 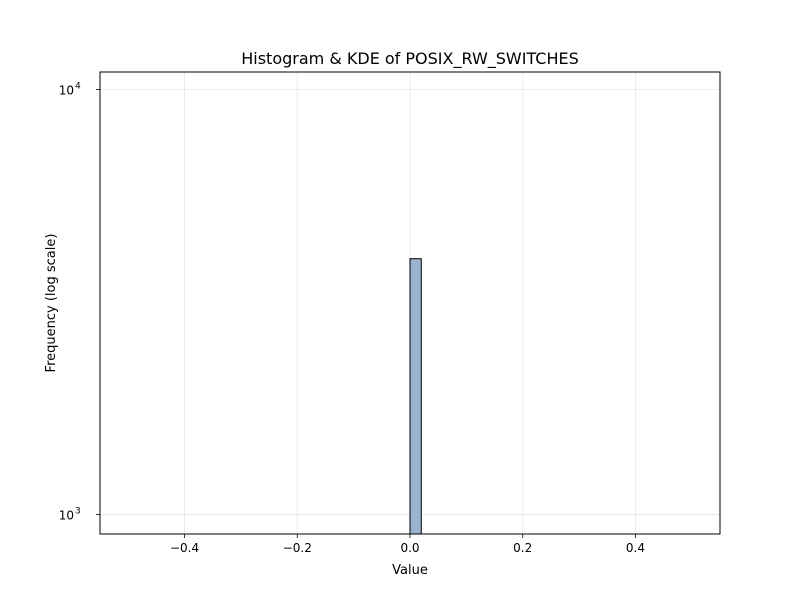 What do you see at coordinates (297, 548) in the screenshot?
I see `x-tick-label: −0.2` at bounding box center [297, 548].